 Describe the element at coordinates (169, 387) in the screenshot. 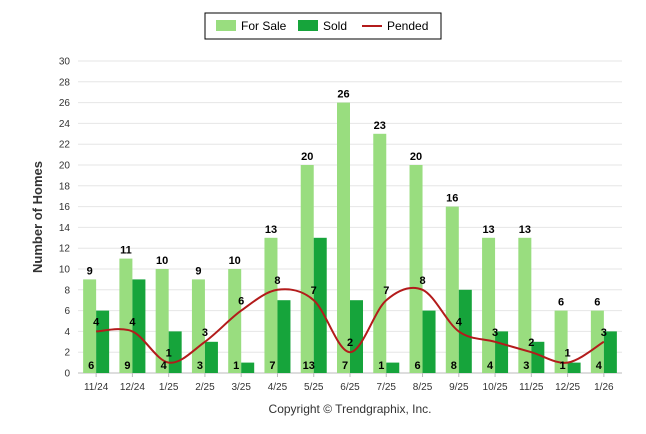

I see `x-tick-label: 1/25` at that location.